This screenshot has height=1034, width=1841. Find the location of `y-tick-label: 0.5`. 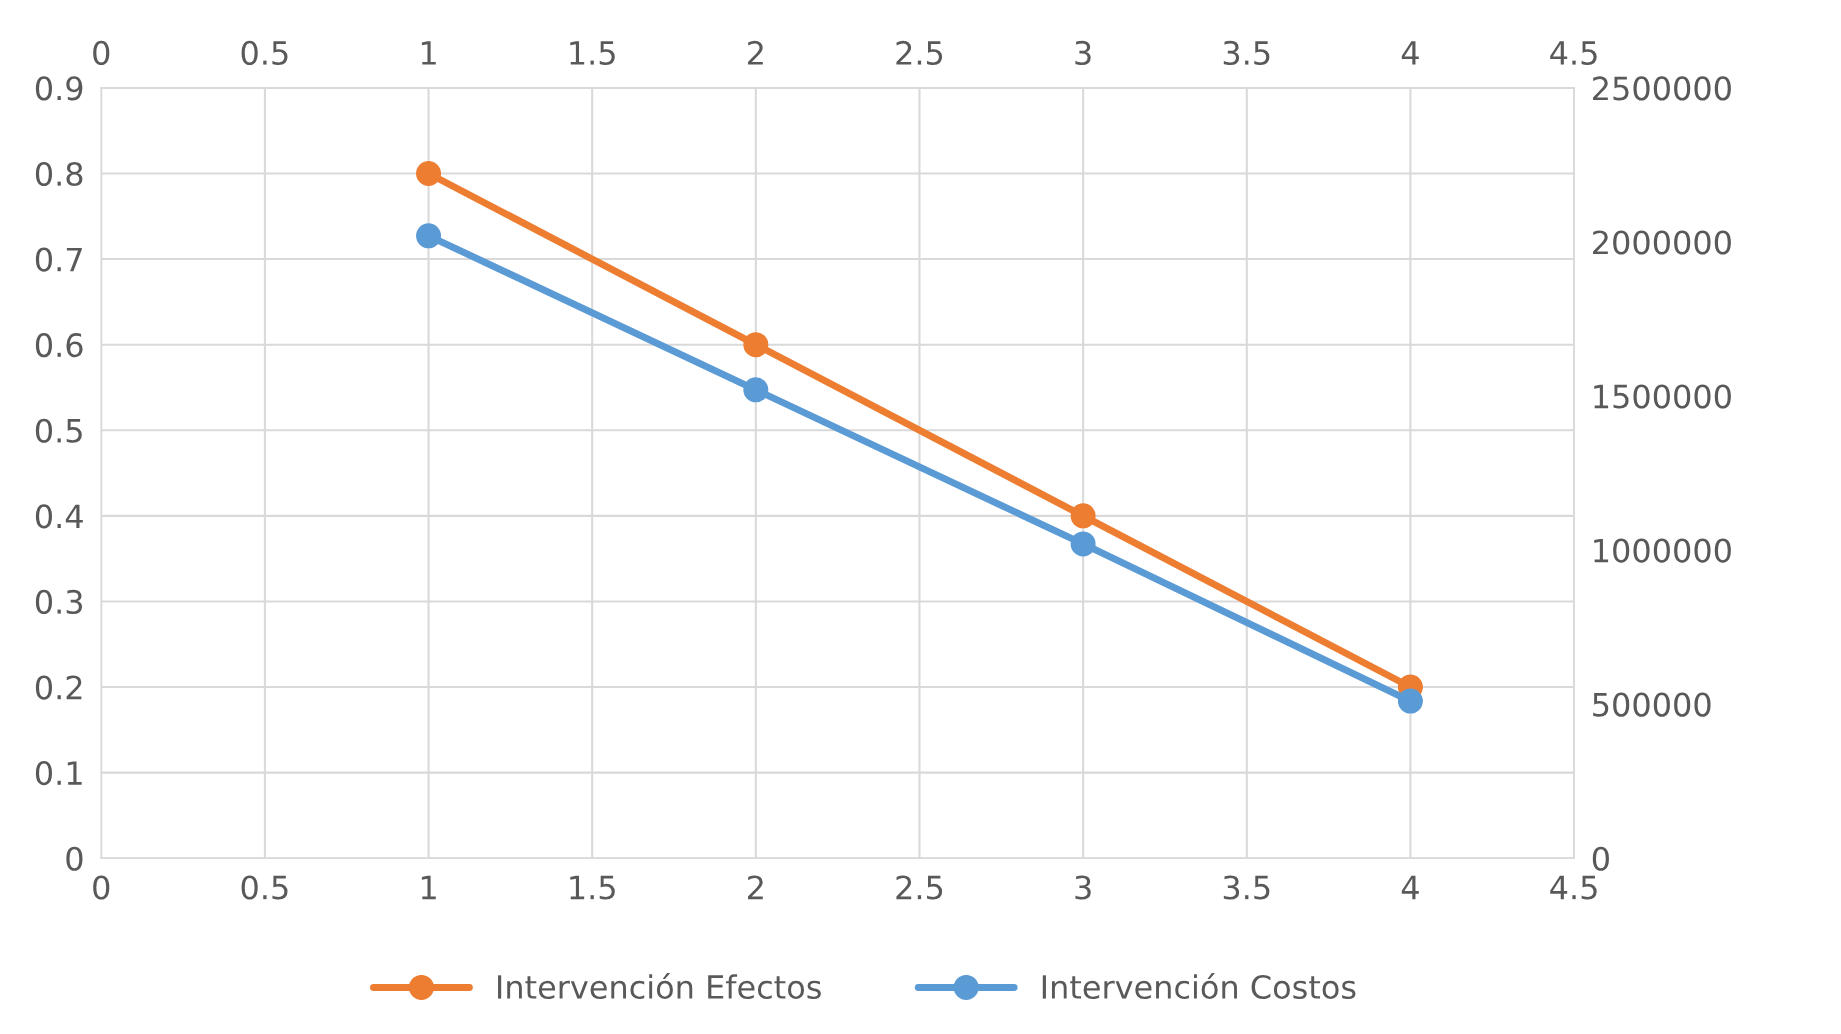

y-tick-label: 0.5 is located at coordinates (58, 430).